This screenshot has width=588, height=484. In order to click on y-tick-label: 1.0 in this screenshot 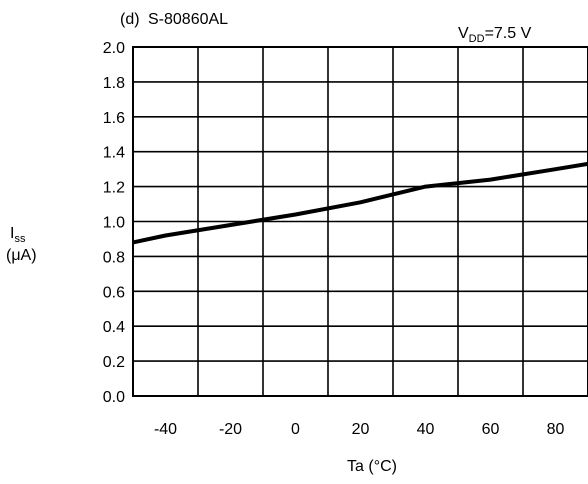, I will do `click(114, 223)`.